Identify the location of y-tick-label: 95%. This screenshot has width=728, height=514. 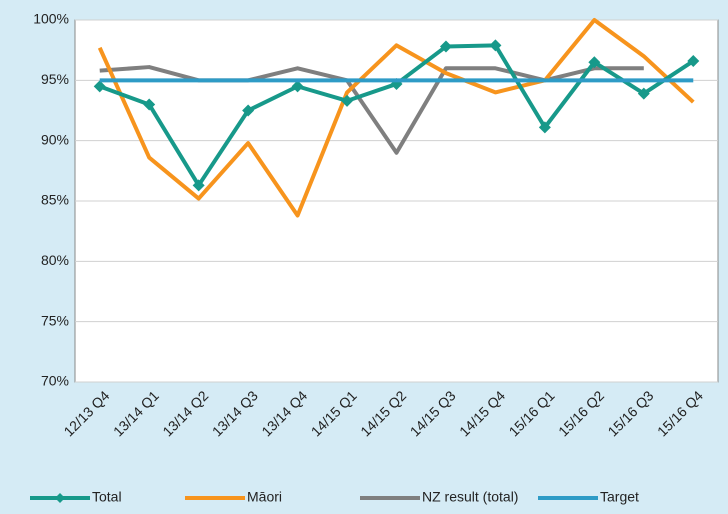
(55, 79).